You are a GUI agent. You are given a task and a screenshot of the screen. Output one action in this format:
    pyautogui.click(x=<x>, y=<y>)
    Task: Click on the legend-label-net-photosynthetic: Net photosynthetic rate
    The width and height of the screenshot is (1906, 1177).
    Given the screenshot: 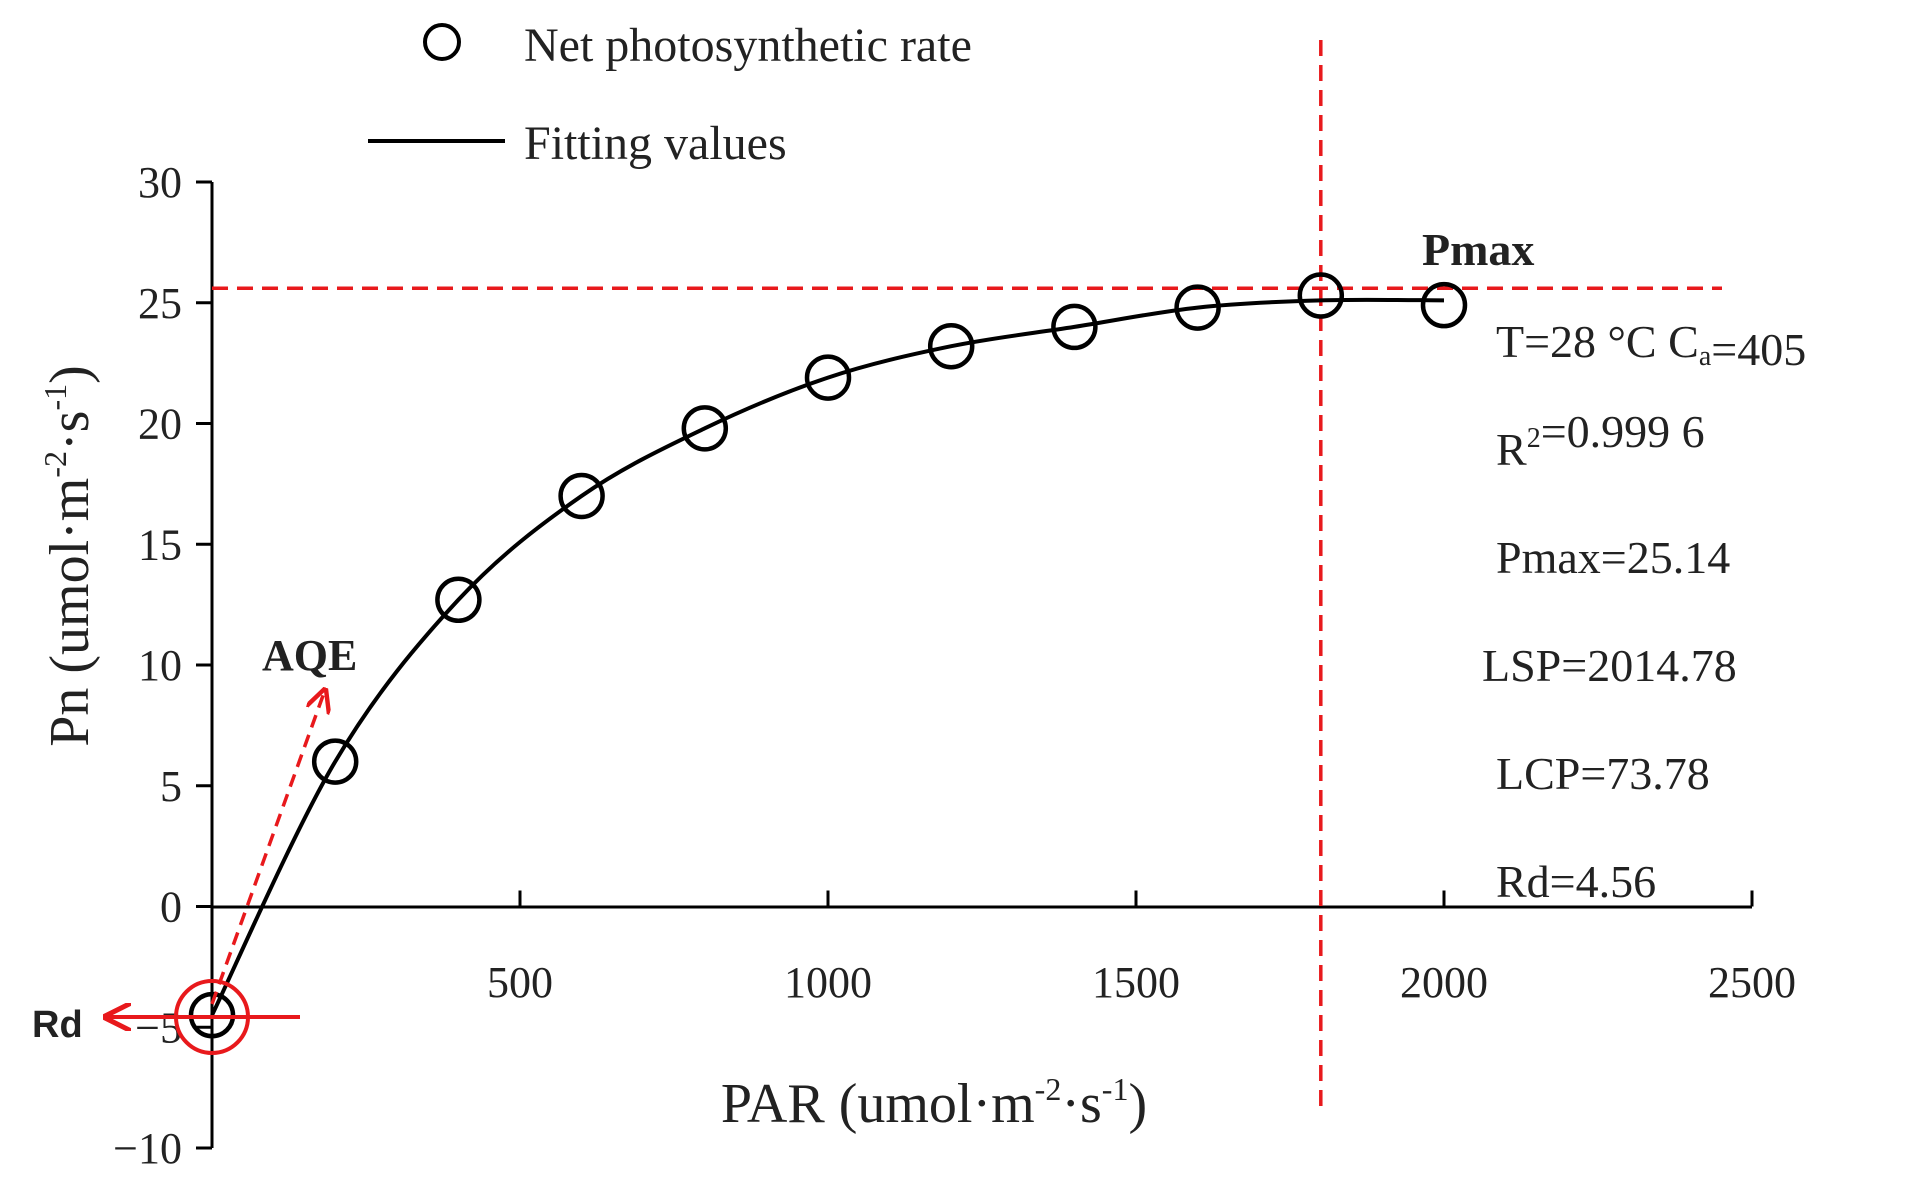 What is the action you would take?
    pyautogui.click(x=748, y=45)
    